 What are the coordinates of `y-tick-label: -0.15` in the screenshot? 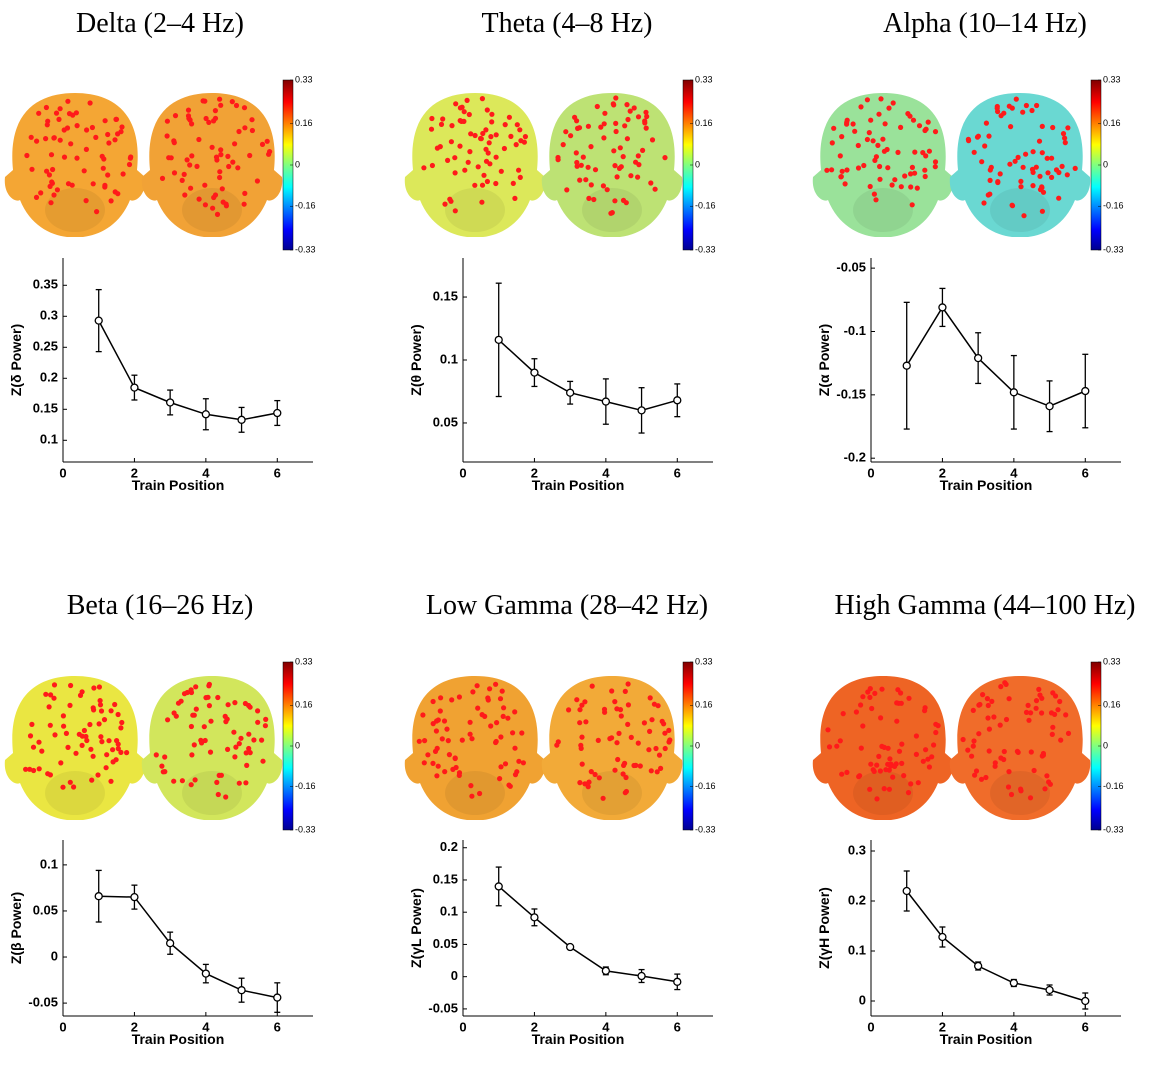 It's located at (851, 393).